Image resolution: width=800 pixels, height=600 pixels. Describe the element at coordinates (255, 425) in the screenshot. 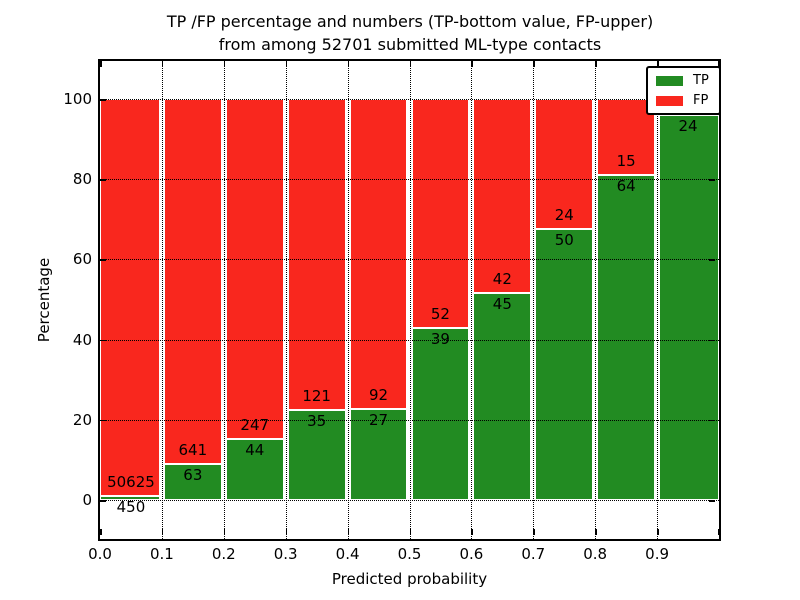

I see `fp-count-label: 247` at that location.